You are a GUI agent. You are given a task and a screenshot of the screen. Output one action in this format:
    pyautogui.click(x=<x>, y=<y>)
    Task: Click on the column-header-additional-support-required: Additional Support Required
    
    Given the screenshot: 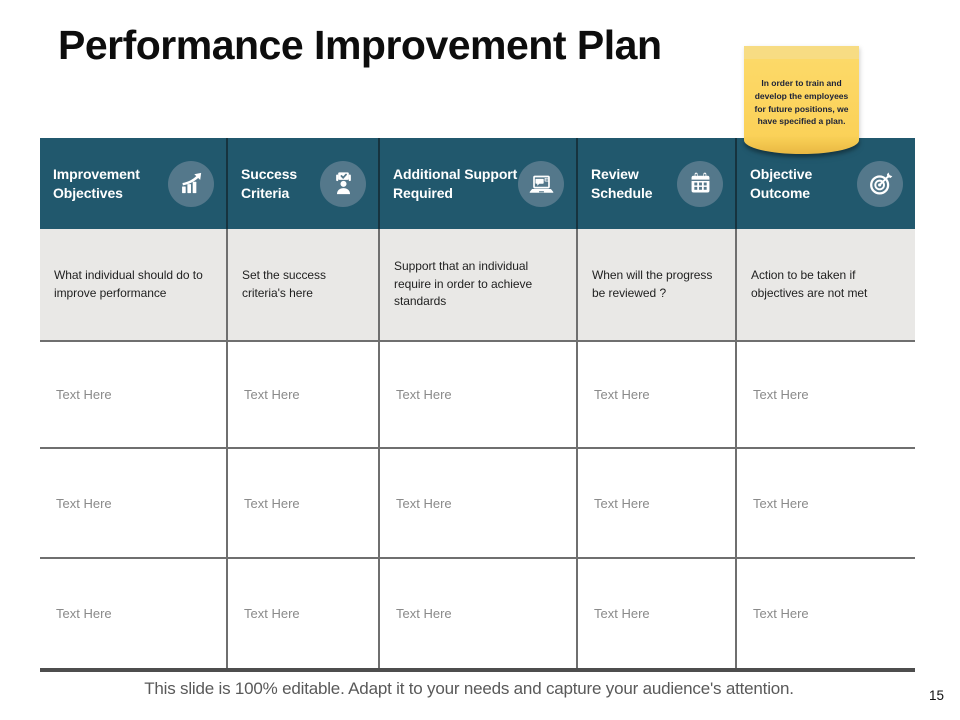 What is the action you would take?
    pyautogui.click(x=479, y=183)
    